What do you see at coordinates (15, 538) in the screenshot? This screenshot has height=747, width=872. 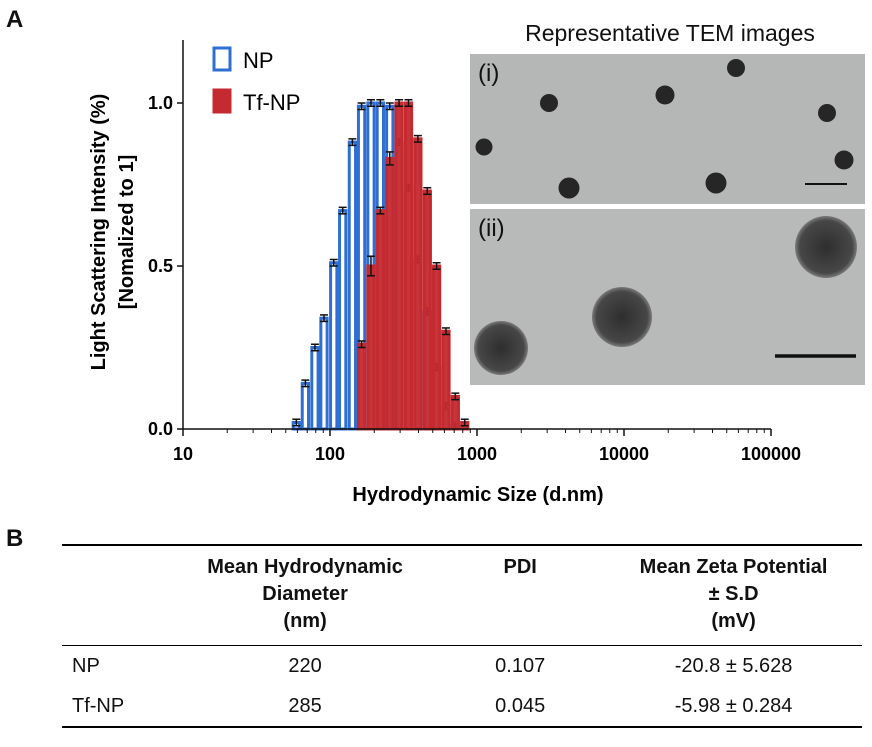 I see `panel-b-label: B` at bounding box center [15, 538].